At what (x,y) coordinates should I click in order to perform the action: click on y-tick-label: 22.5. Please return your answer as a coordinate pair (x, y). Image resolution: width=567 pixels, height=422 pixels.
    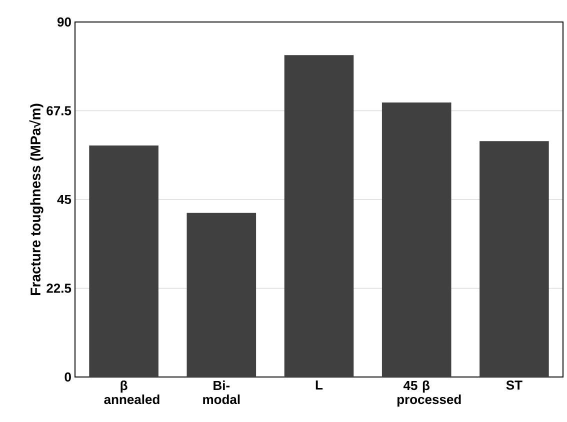
    Looking at the image, I should click on (59, 288).